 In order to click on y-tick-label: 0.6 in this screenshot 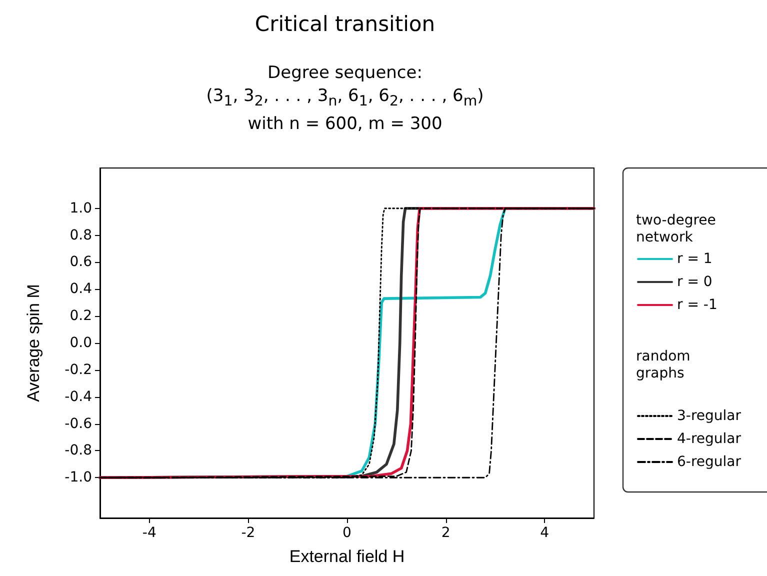, I will do `click(81, 262)`.